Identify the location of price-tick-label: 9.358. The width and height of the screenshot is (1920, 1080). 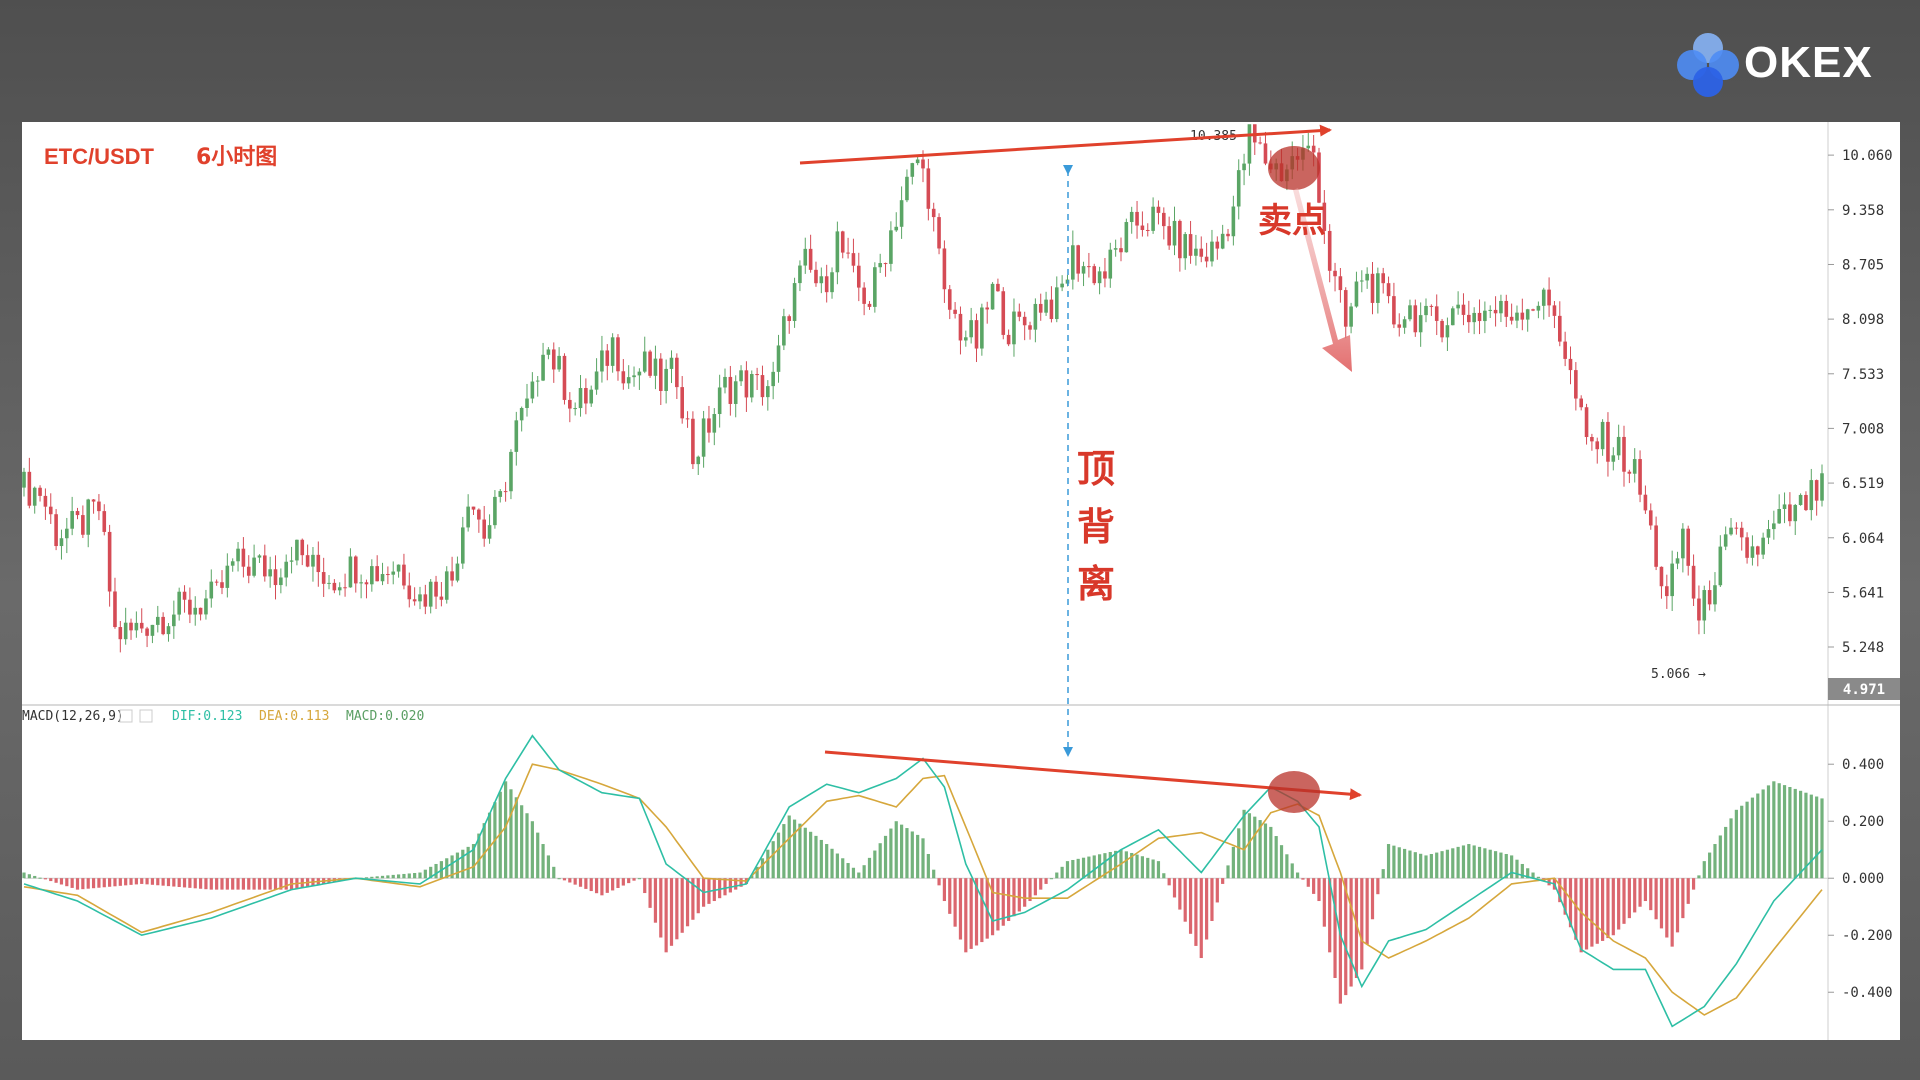
(1863, 211).